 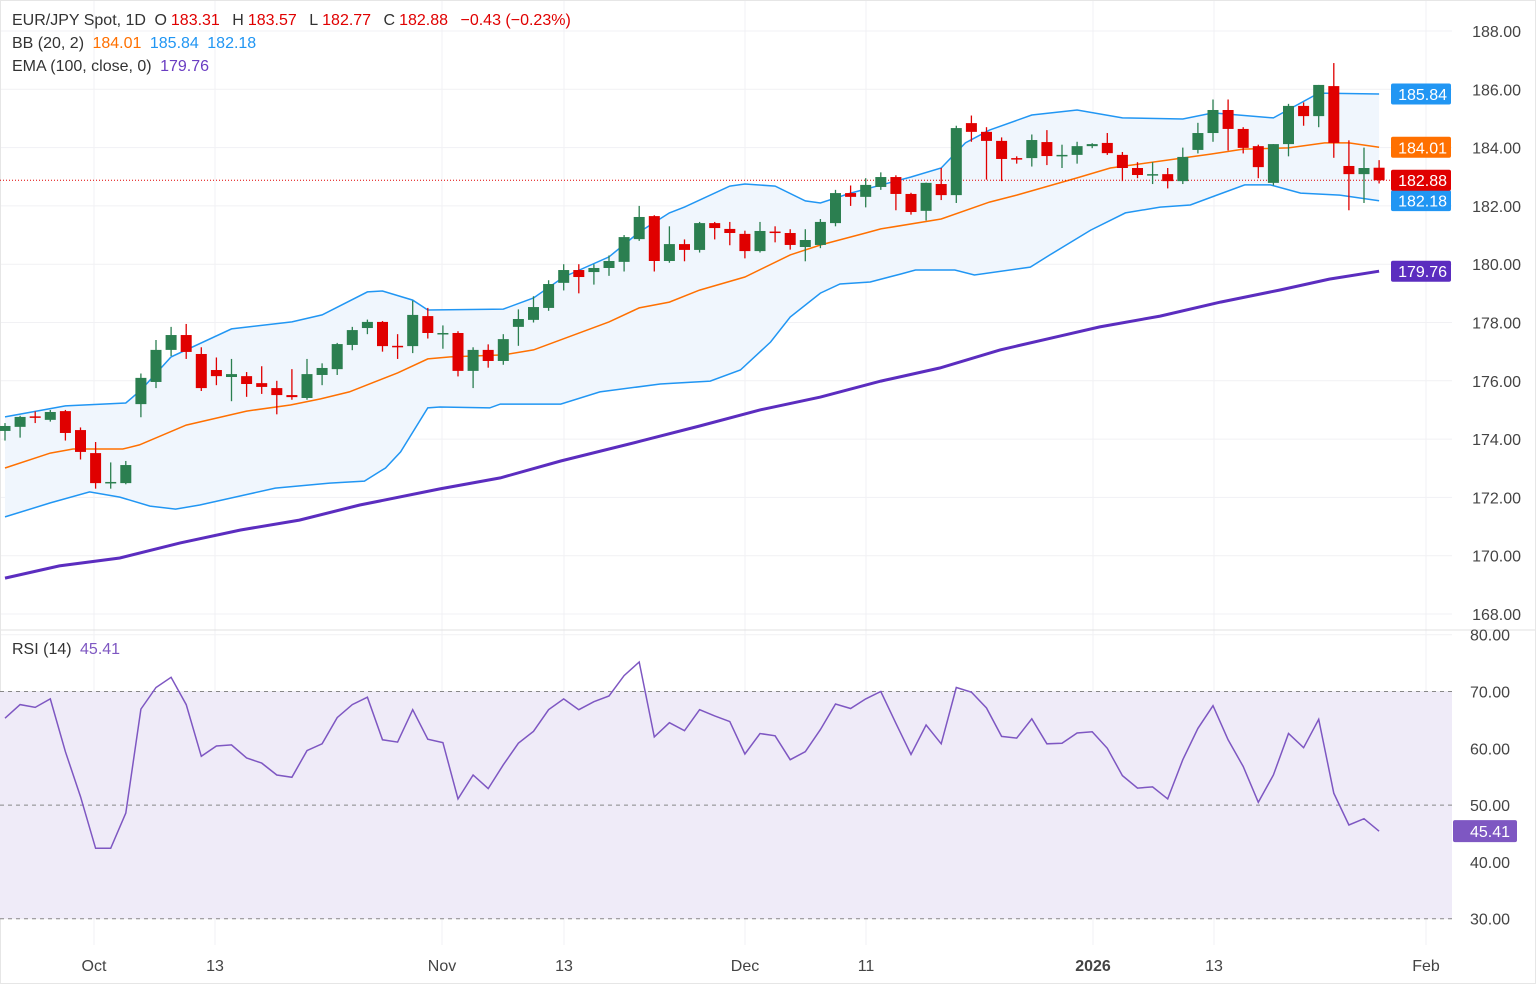 What do you see at coordinates (174, 43) in the screenshot?
I see `bb-upper-value: 185.84` at bounding box center [174, 43].